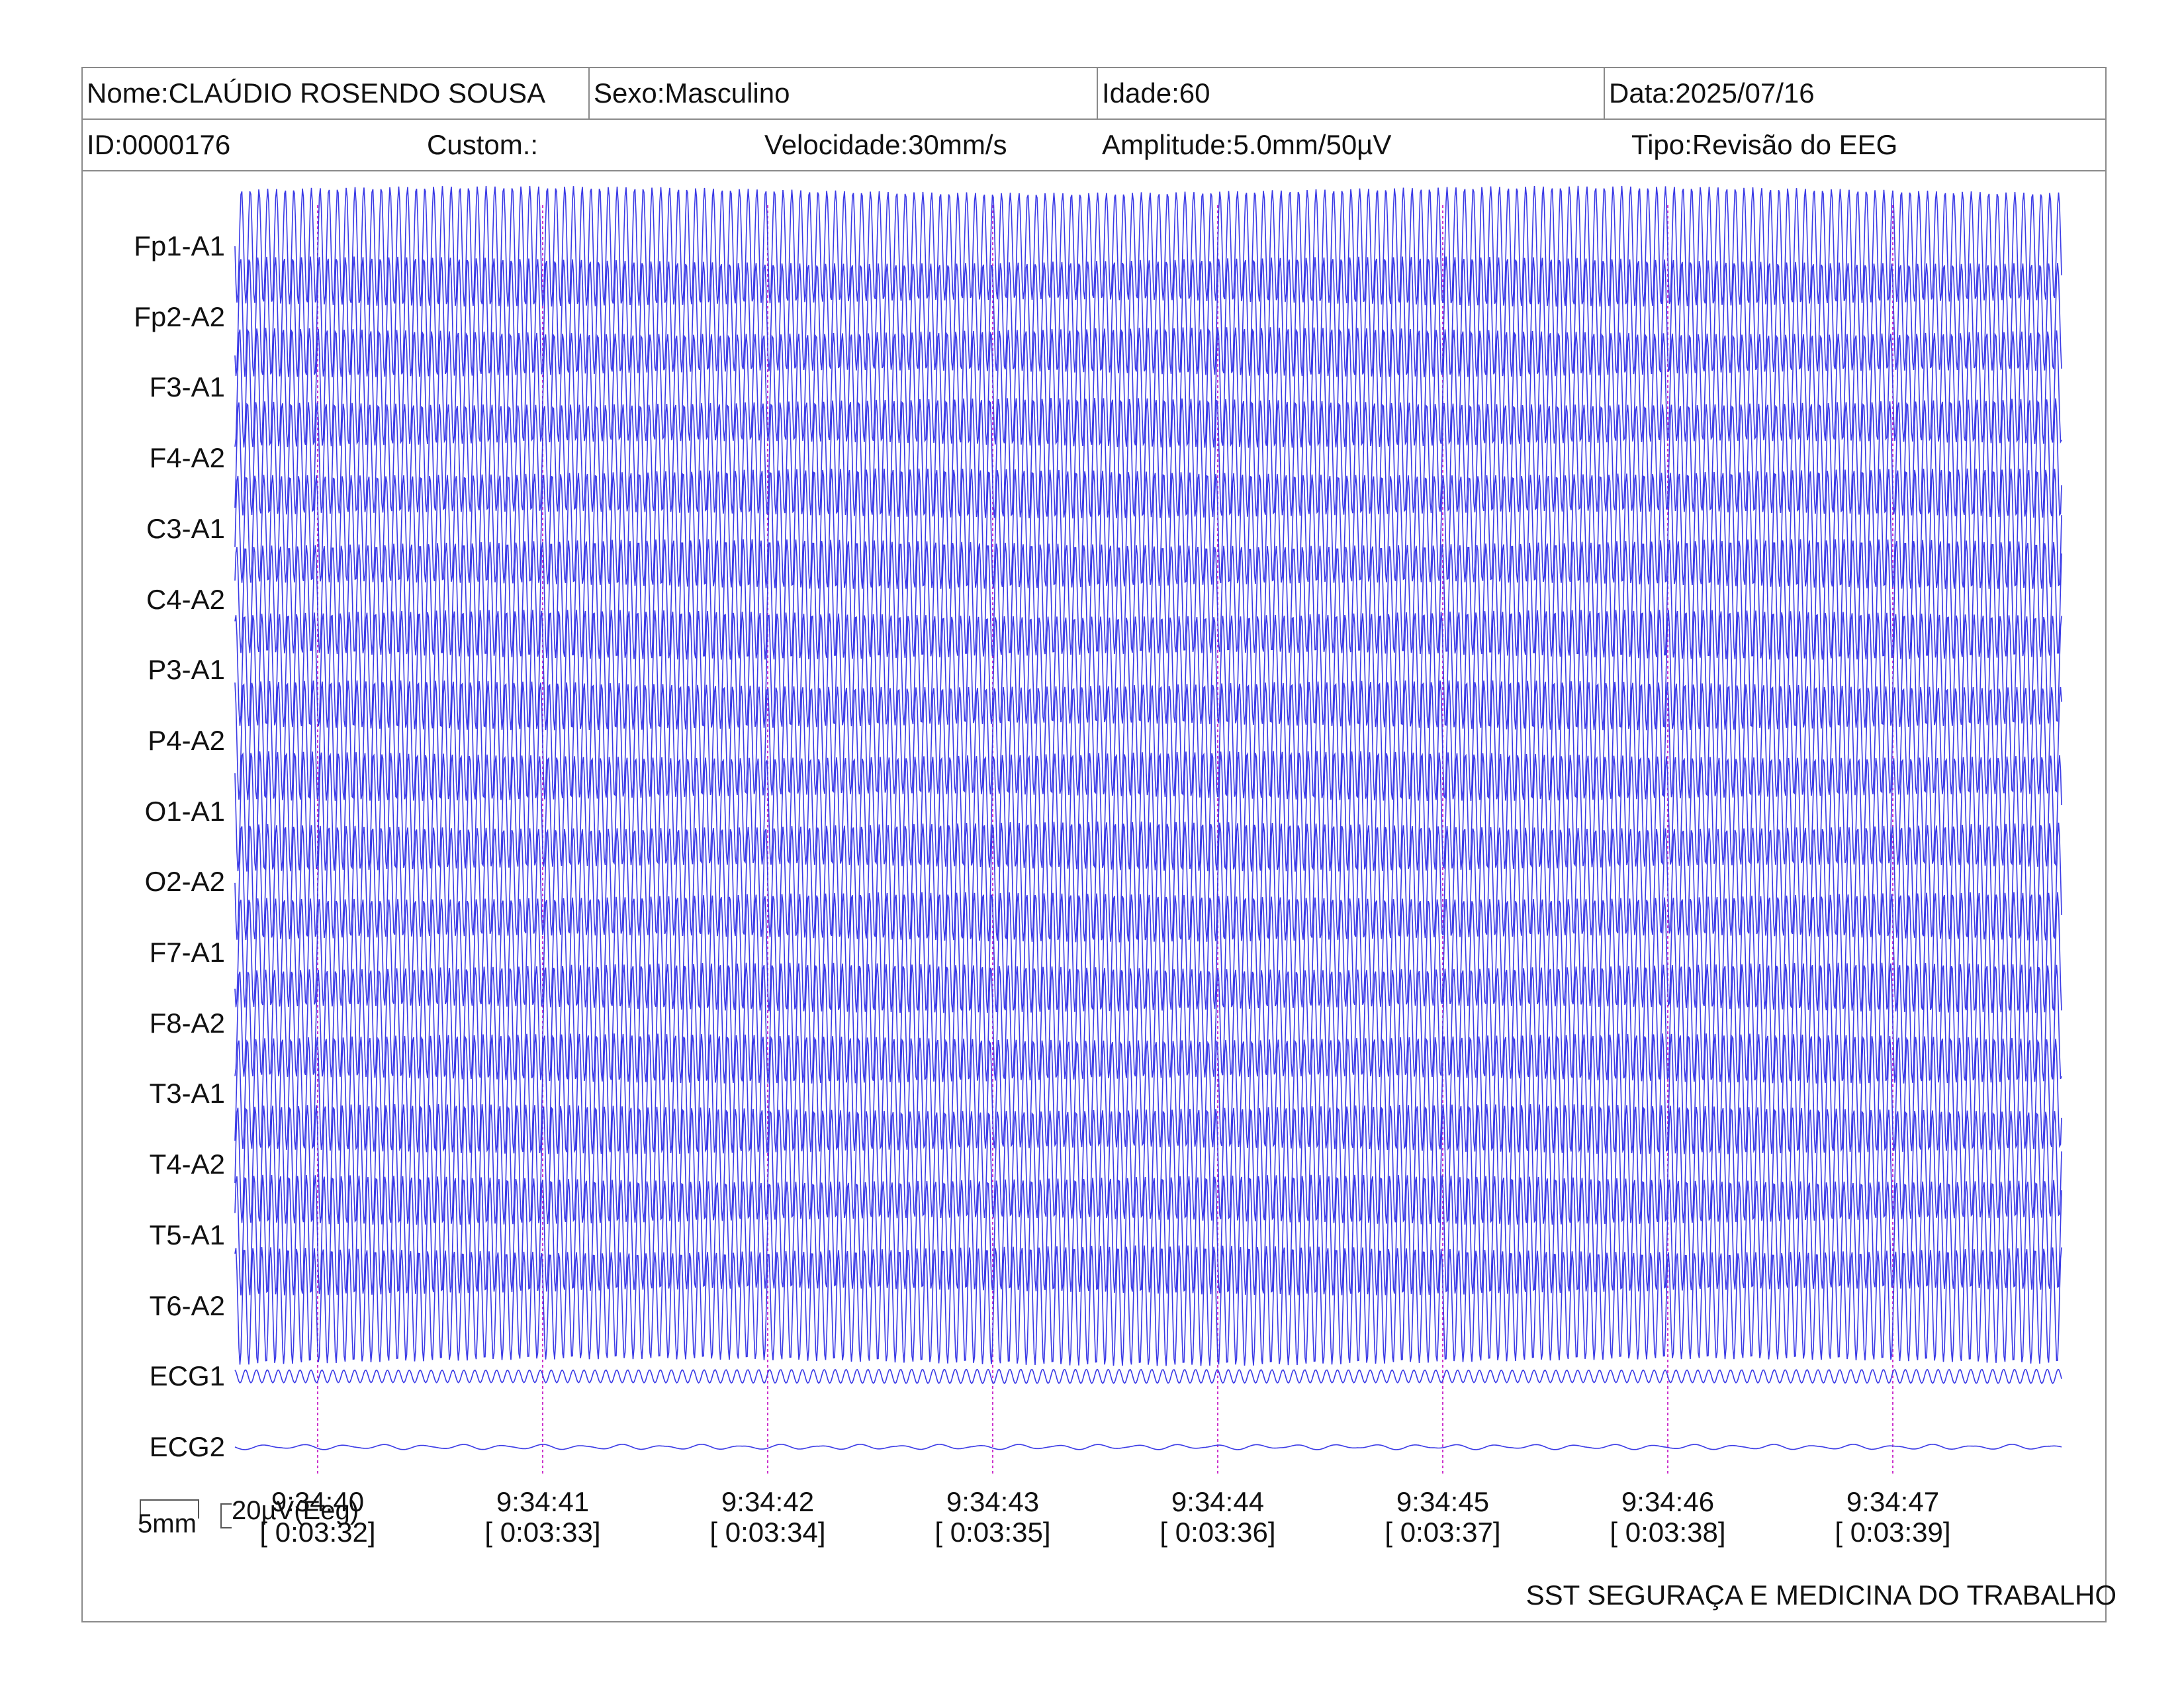 This screenshot has width=2184, height=1688. I want to click on time-mark-clock: 9:34:45, so click(1443, 1501).